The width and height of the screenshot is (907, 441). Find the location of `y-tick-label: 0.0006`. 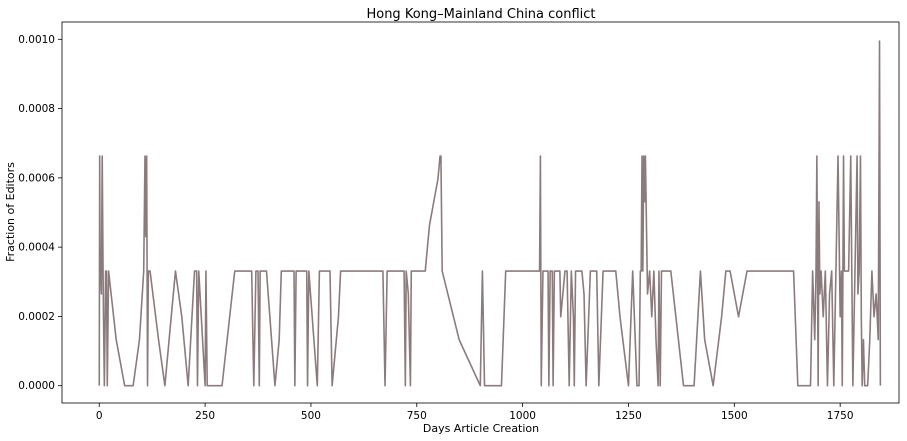

y-tick-label: 0.0006 is located at coordinates (36, 178).